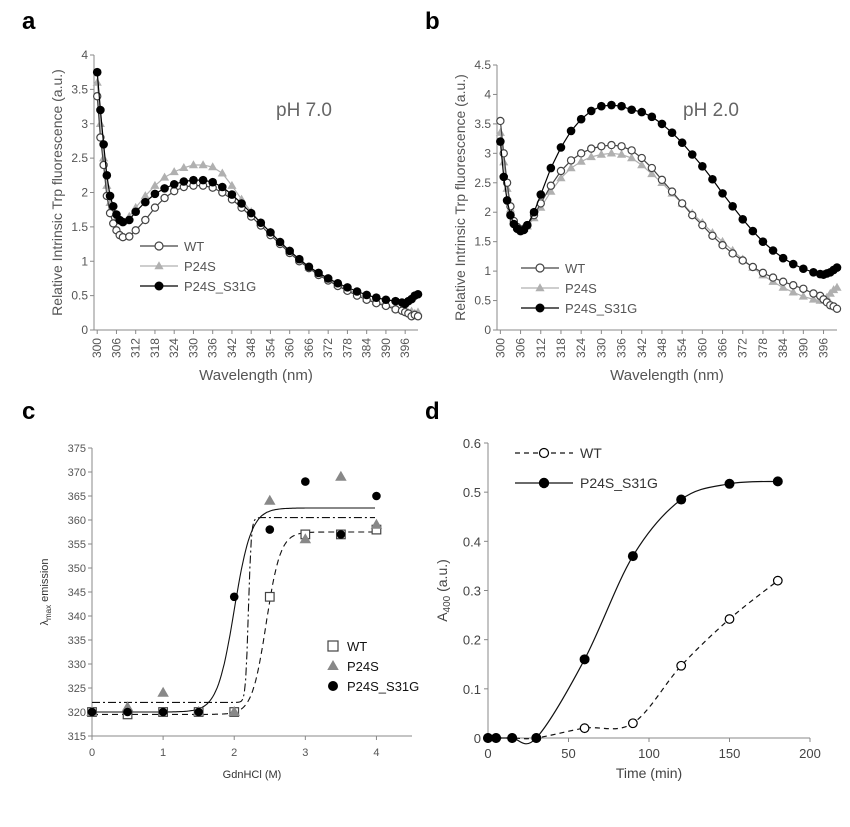 The image size is (850, 827). What do you see at coordinates (116, 348) in the screenshot?
I see `x-tick-label-a: 306` at bounding box center [116, 348].